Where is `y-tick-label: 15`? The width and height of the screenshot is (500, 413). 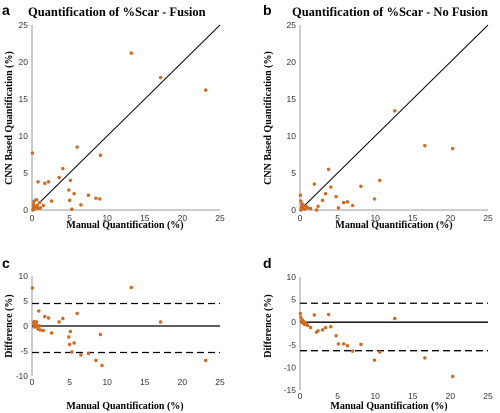 y-tick-label: 15 is located at coordinates (24, 99).